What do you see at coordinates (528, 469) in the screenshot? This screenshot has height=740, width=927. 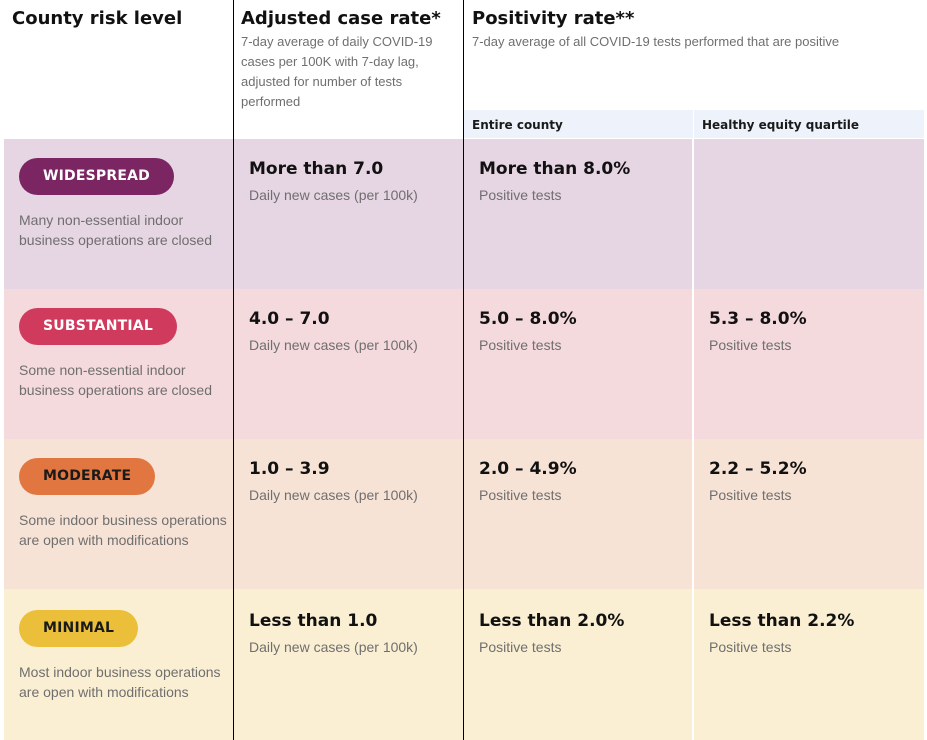 I see `county-positivity-value: 2.0 – 4.9%` at bounding box center [528, 469].